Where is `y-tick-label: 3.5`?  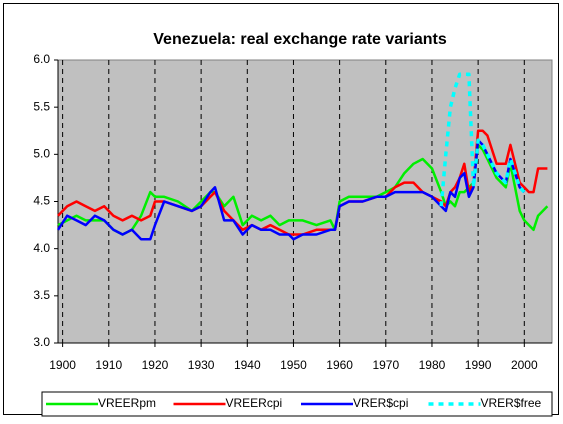
y-tick-label: 3.5 is located at coordinates (41, 295).